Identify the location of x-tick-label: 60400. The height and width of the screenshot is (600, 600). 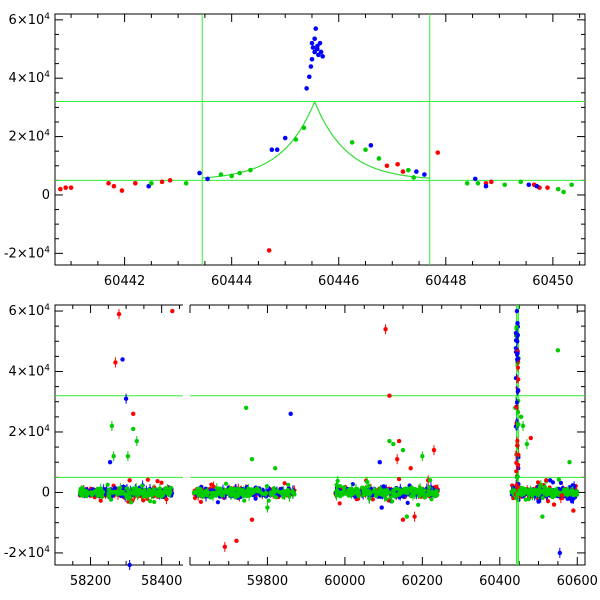
(499, 581).